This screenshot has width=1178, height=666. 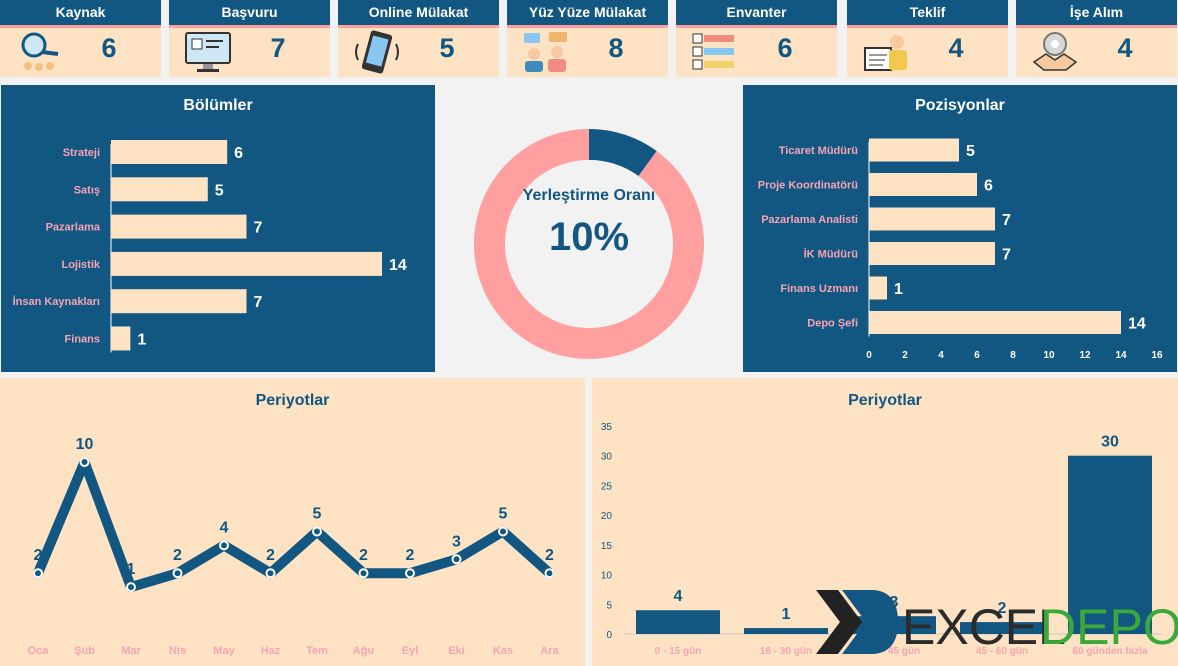 I want to click on y-tick-label: 0, so click(x=609, y=635).